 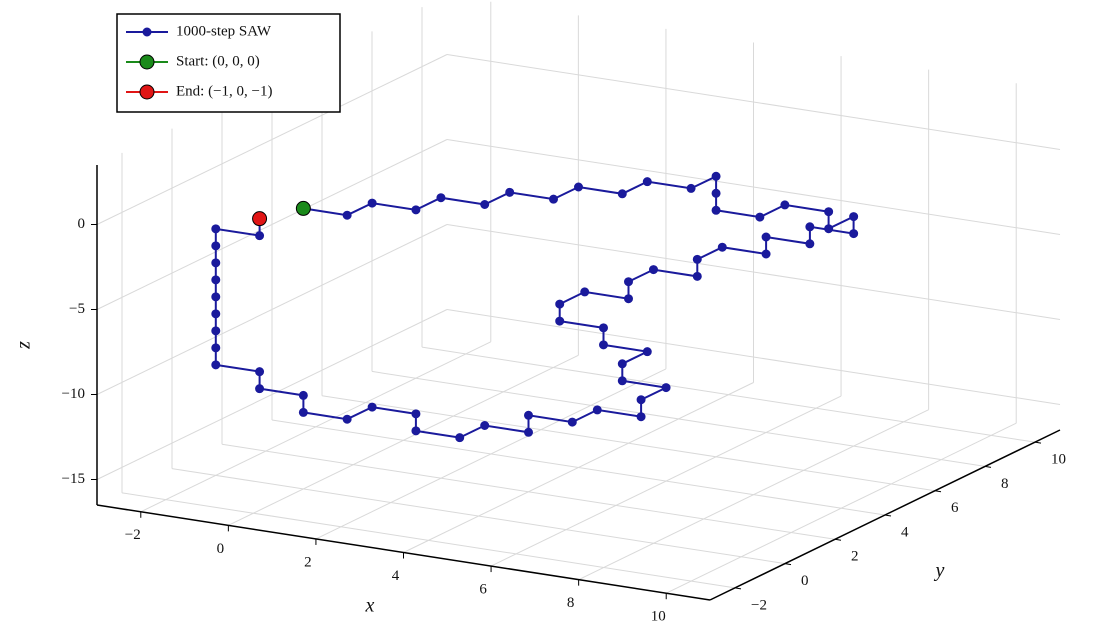 What do you see at coordinates (658, 617) in the screenshot?
I see `x-tick-label: 10` at bounding box center [658, 617].